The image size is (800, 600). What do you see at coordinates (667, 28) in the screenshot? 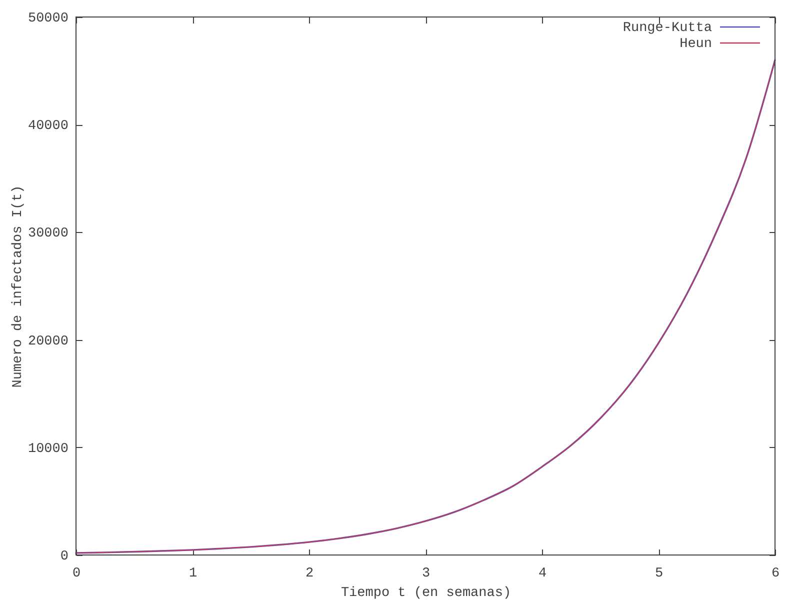
I see `legend-label: Runge-Kutta` at bounding box center [667, 28].